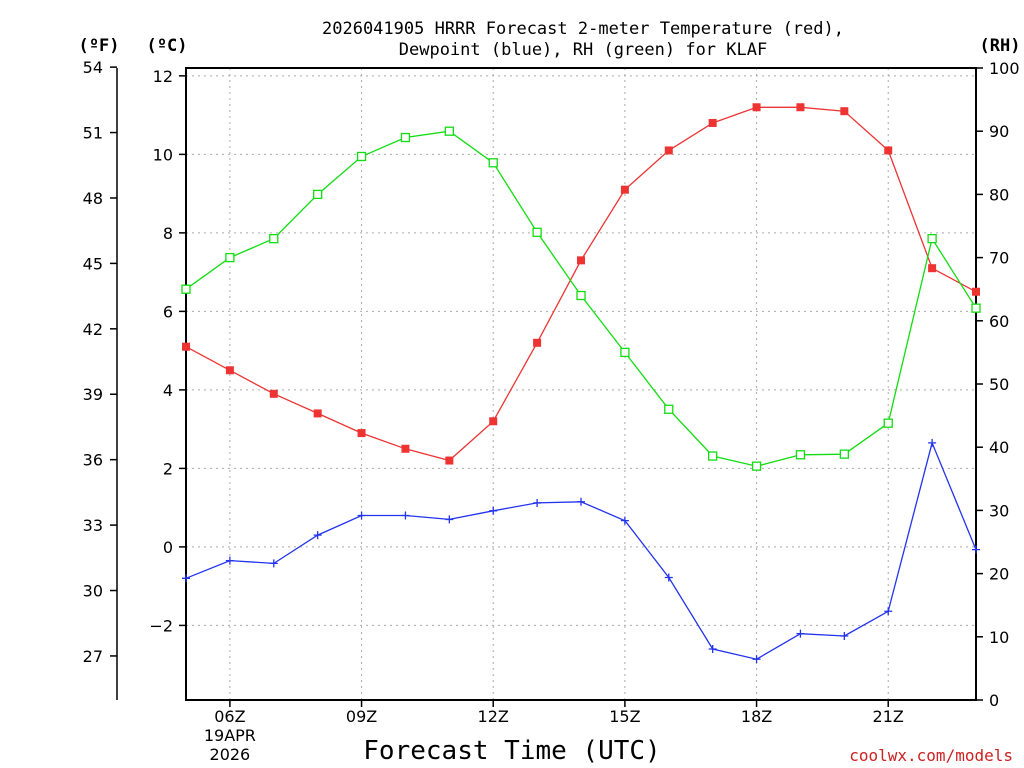 Image resolution: width=1024 pixels, height=768 pixels. What do you see at coordinates (93, 263) in the screenshot?
I see `fahrenheit-tick-label: 45` at bounding box center [93, 263].